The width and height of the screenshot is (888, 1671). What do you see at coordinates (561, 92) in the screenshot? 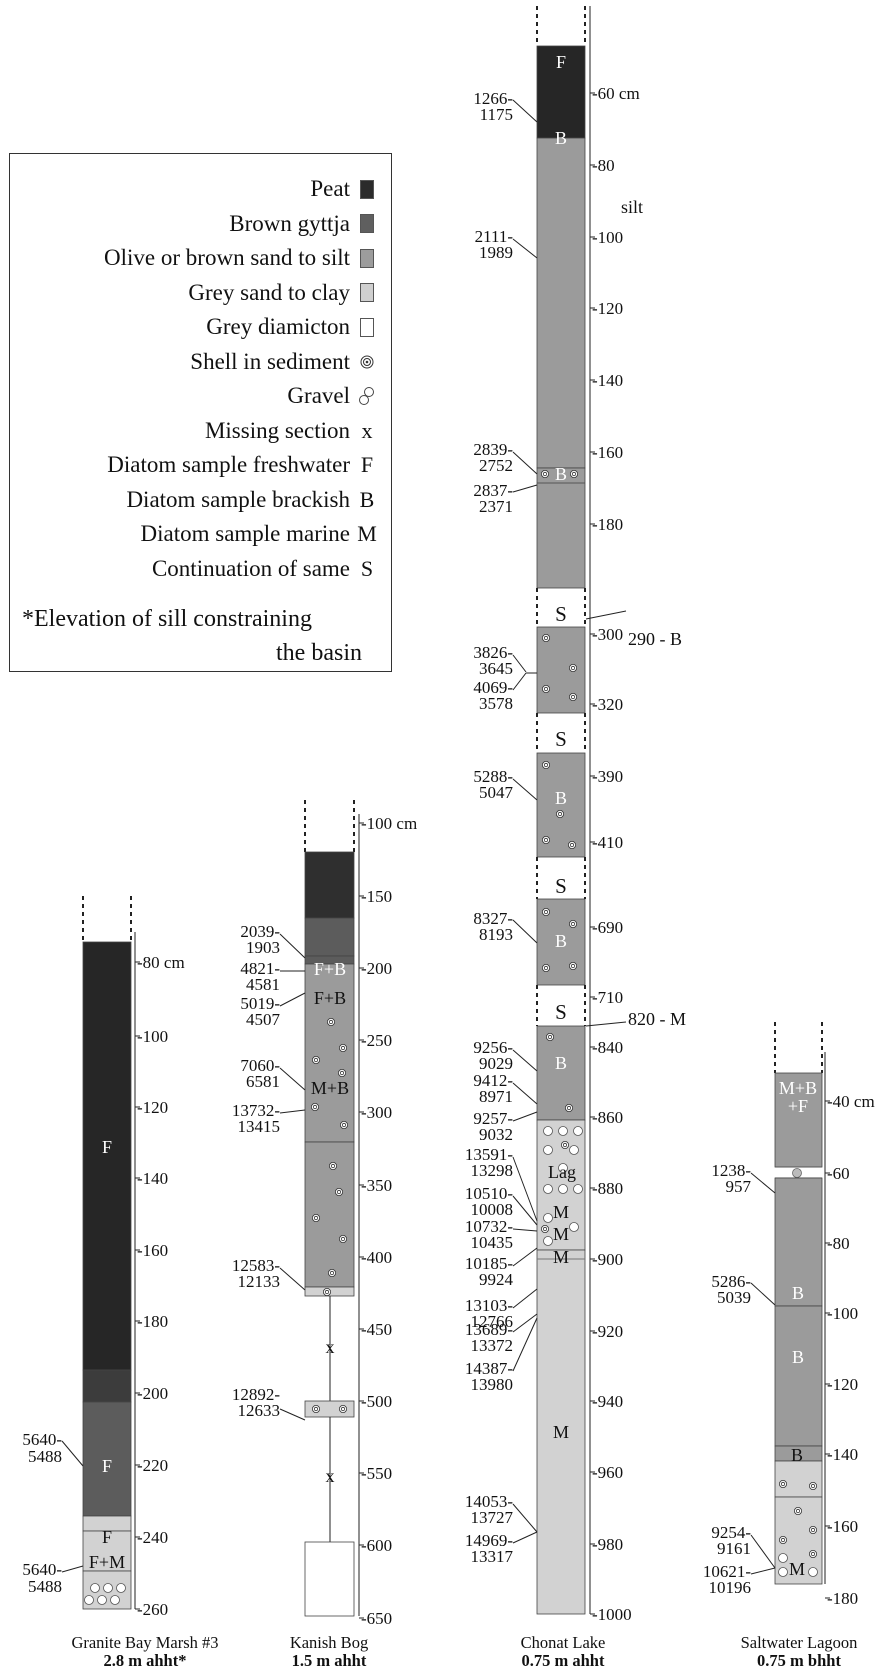
I see `peat-unit` at bounding box center [561, 92].